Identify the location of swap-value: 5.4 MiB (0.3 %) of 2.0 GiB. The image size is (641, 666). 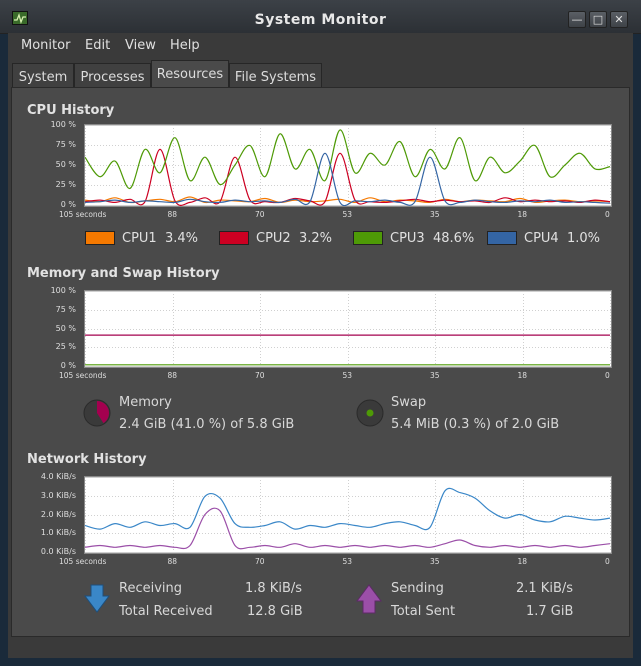
(475, 424).